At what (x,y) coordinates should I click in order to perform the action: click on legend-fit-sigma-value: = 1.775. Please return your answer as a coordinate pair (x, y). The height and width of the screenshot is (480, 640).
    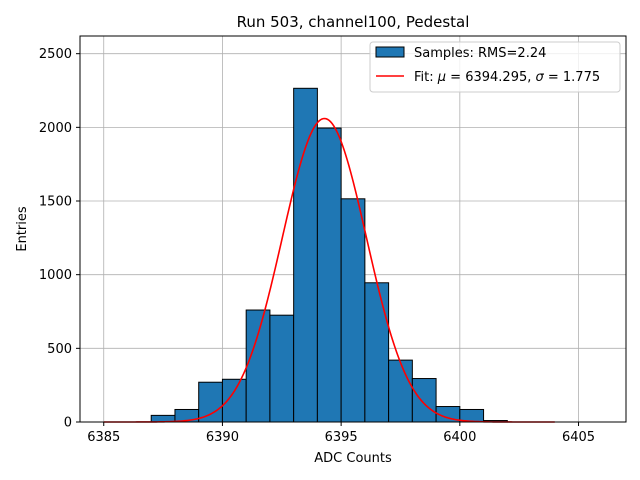
    Looking at the image, I should click on (572, 77).